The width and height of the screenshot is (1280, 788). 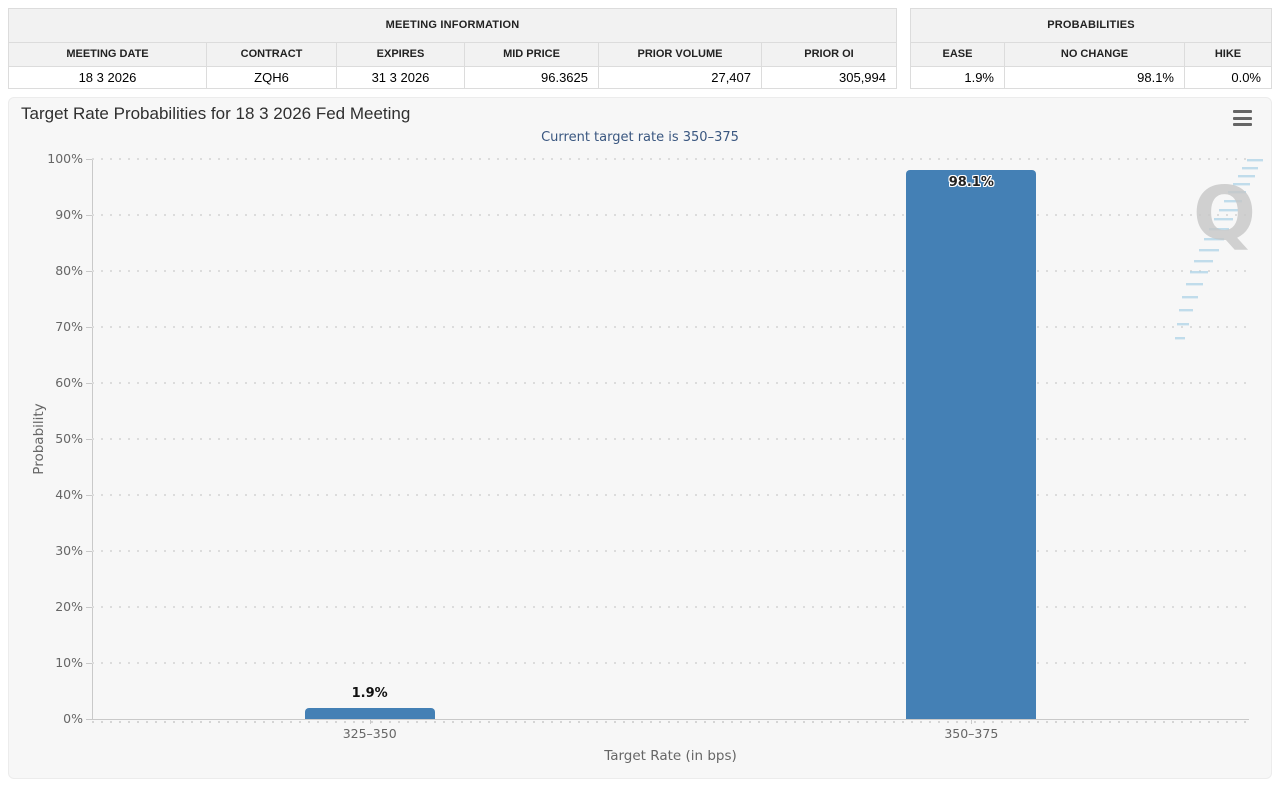 I want to click on column-header-meeting-date: MEETING DATE, so click(x=107, y=54).